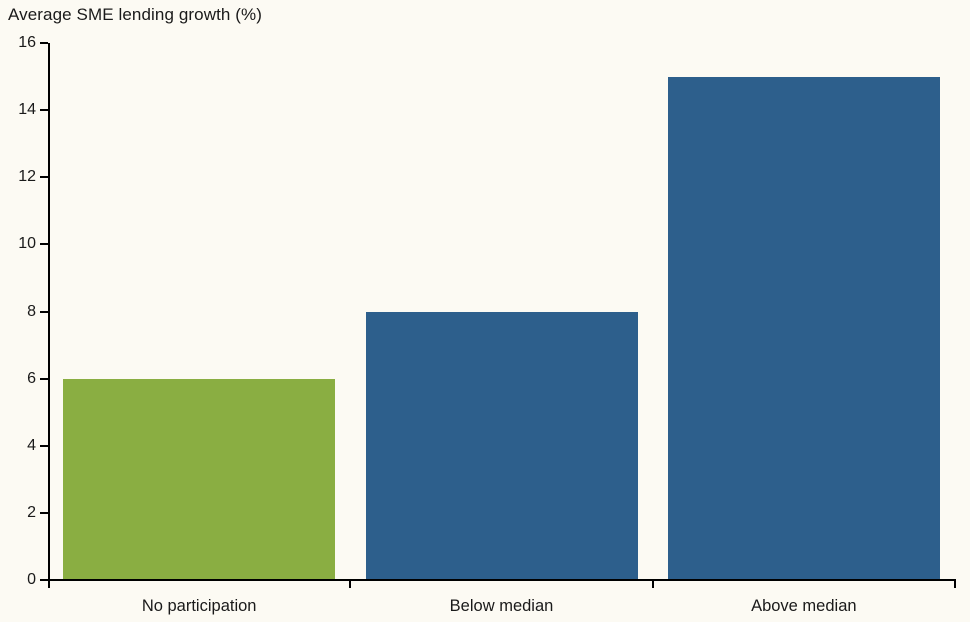  I want to click on x-category-label: Below median, so click(501, 606).